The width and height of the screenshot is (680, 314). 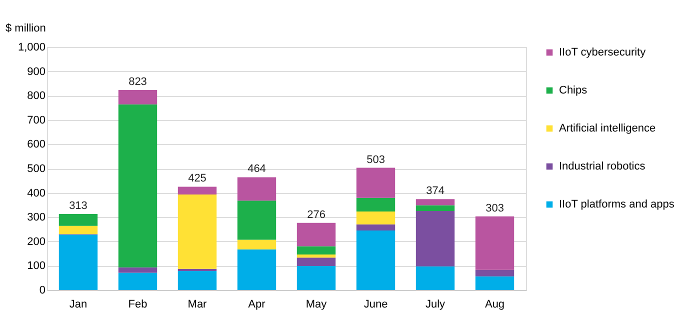 I want to click on y-tick-label: 200, so click(x=36, y=242).